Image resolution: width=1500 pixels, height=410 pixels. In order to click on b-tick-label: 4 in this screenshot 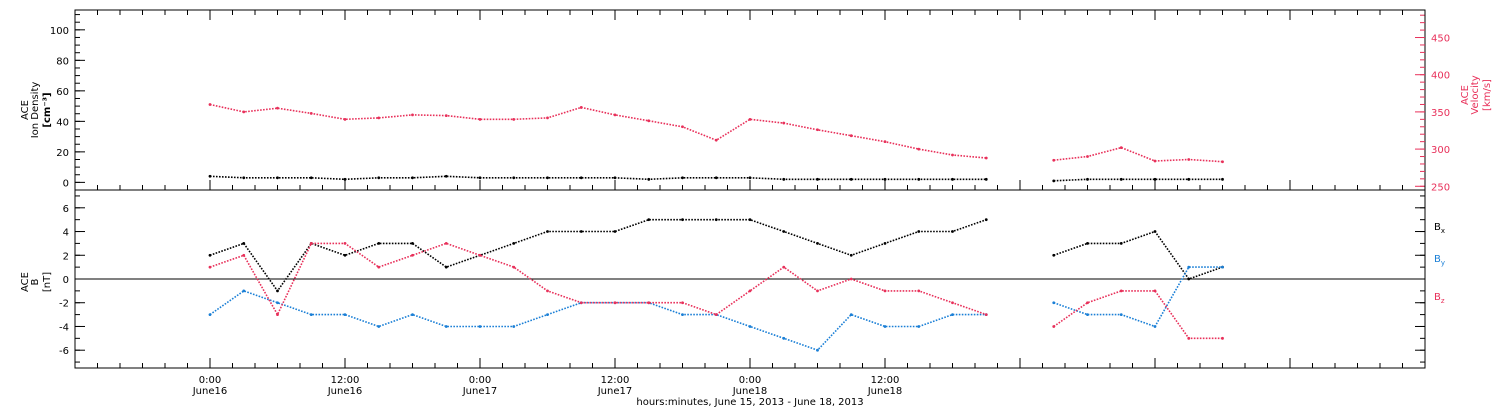, I will do `click(66, 233)`.